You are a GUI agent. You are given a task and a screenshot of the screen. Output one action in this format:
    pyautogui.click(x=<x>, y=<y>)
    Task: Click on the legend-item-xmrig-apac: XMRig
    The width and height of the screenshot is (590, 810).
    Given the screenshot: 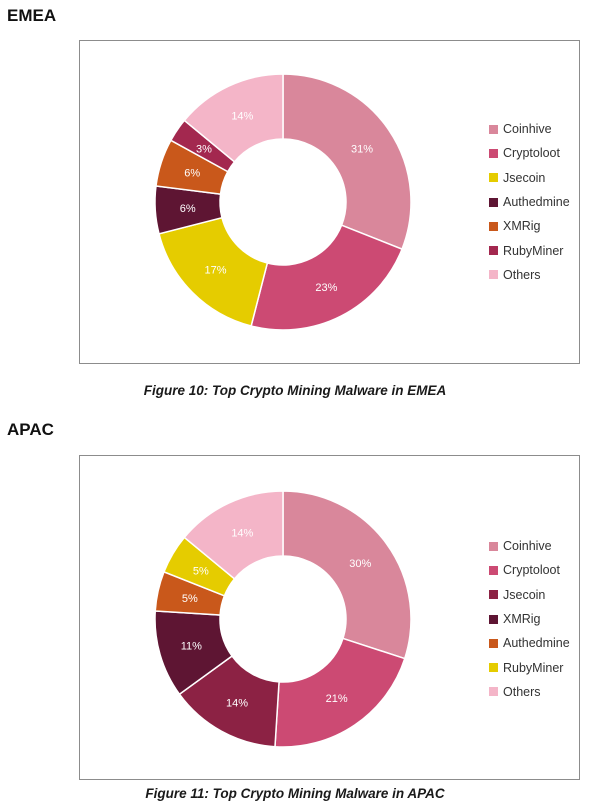 What is the action you would take?
    pyautogui.click(x=529, y=619)
    